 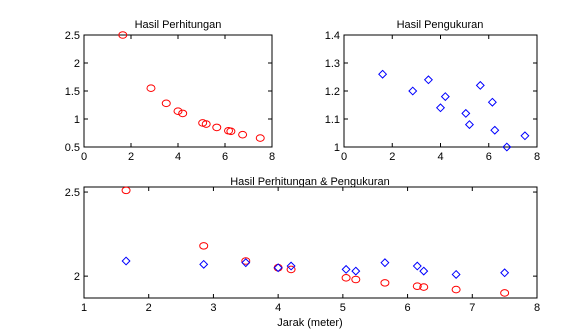 What do you see at coordinates (332, 120) in the screenshot?
I see `y-tick-label: 1.1` at bounding box center [332, 120].